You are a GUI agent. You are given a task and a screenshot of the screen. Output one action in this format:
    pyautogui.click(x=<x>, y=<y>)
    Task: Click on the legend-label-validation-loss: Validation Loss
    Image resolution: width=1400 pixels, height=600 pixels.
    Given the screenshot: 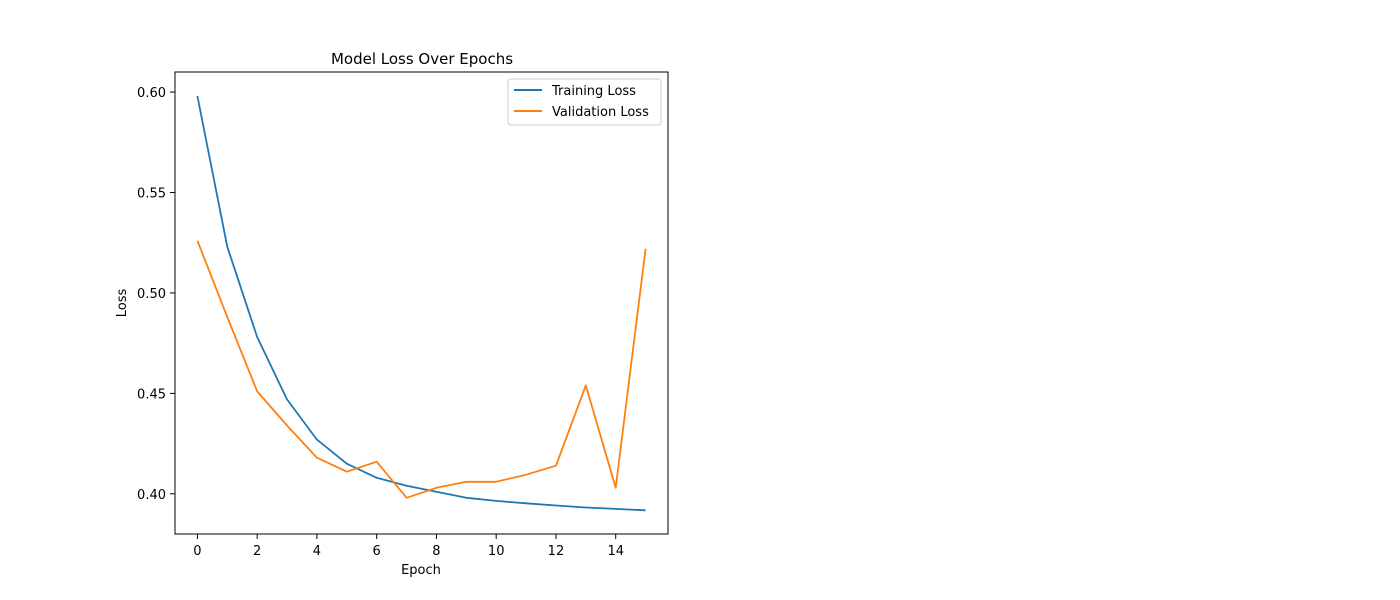 What is the action you would take?
    pyautogui.click(x=600, y=112)
    